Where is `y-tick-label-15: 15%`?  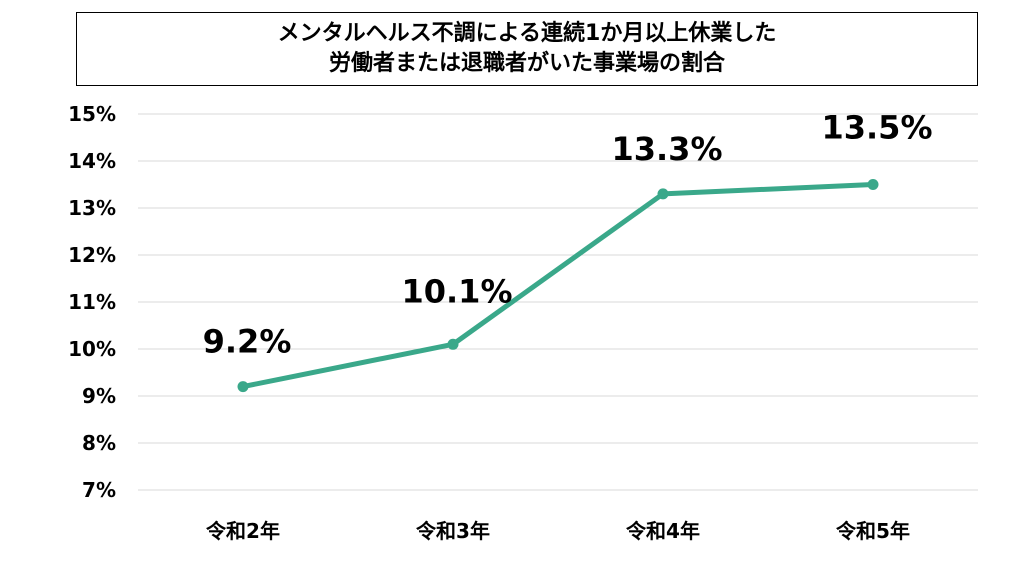 y-tick-label-15: 15% is located at coordinates (92, 114).